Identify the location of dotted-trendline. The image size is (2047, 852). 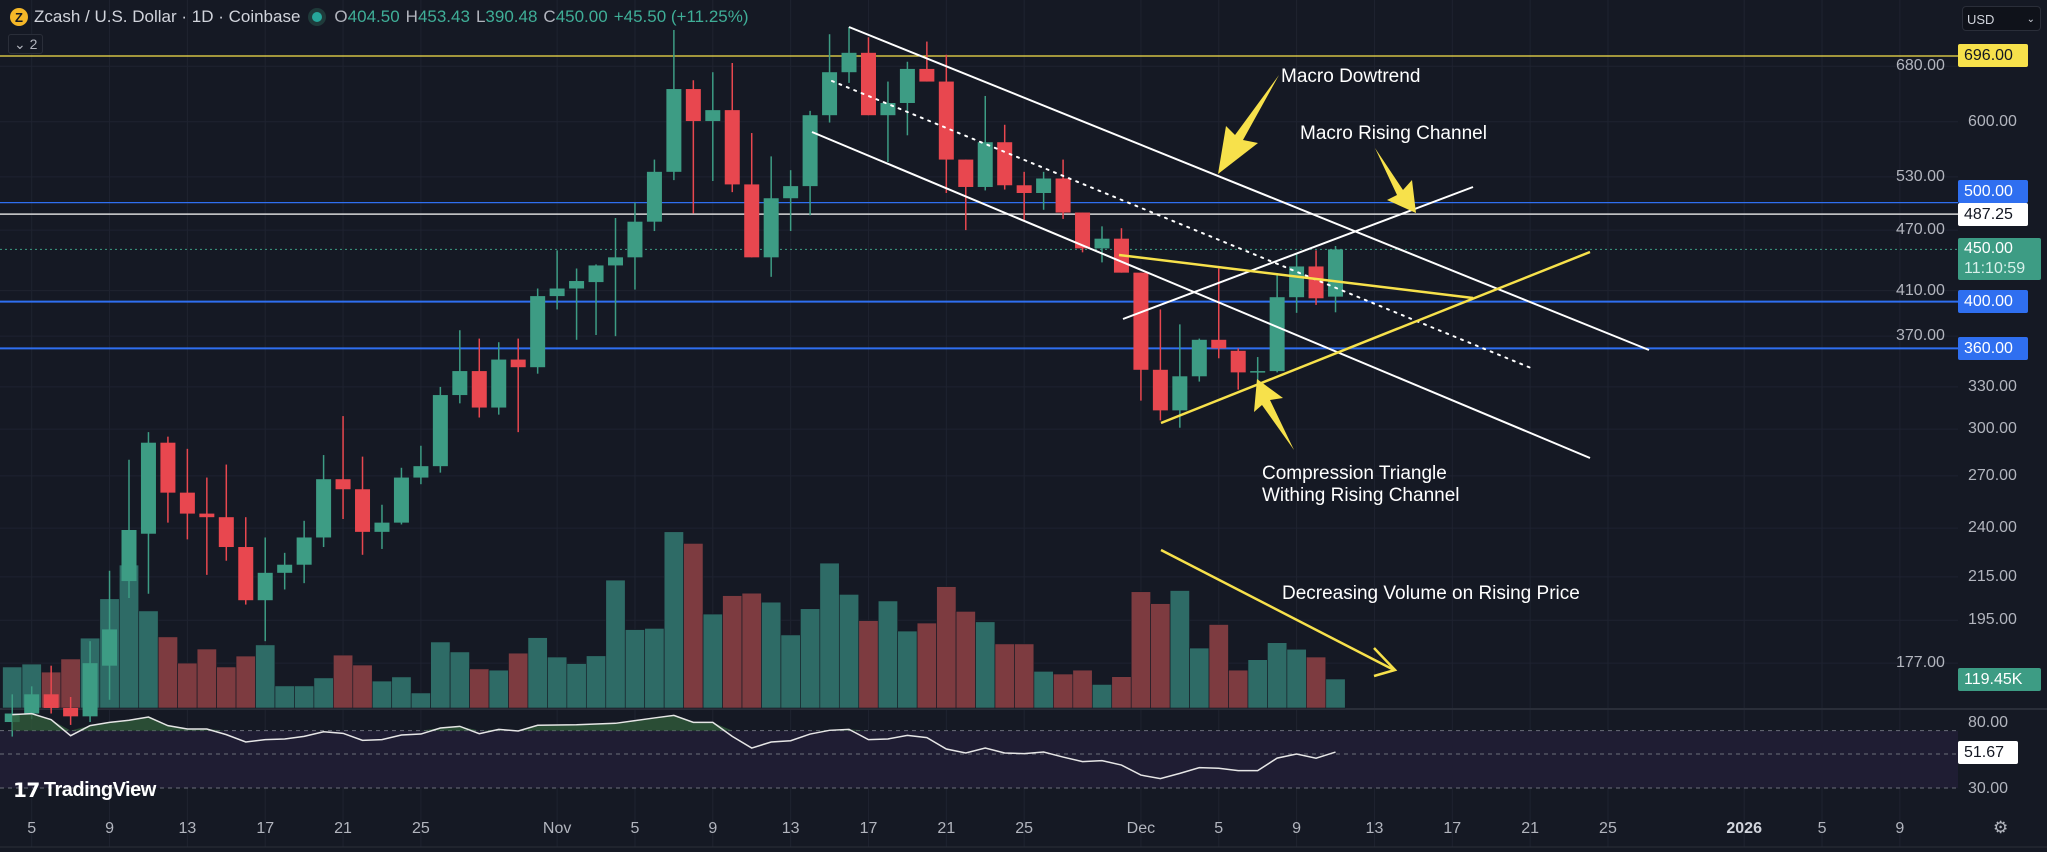
(1181, 224).